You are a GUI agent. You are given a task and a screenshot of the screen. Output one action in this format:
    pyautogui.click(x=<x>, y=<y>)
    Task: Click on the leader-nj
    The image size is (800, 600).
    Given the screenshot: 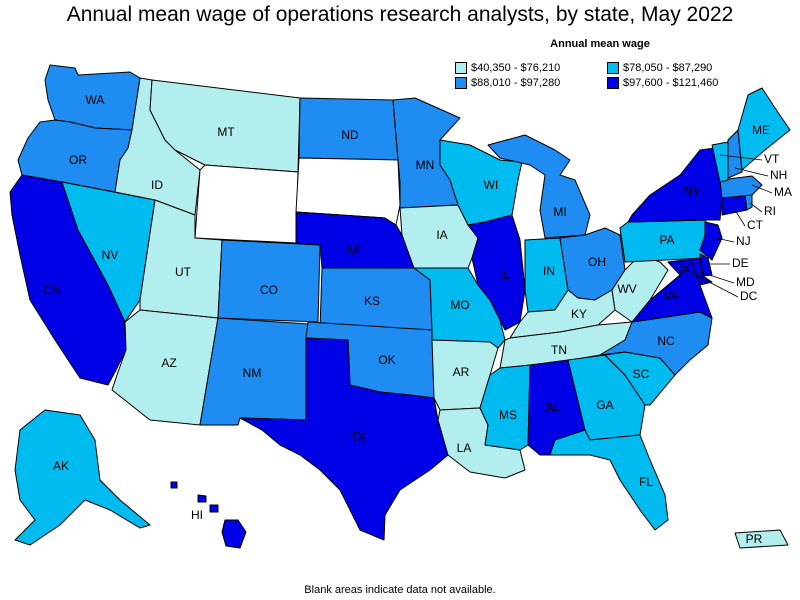 What is the action you would take?
    pyautogui.click(x=725, y=240)
    